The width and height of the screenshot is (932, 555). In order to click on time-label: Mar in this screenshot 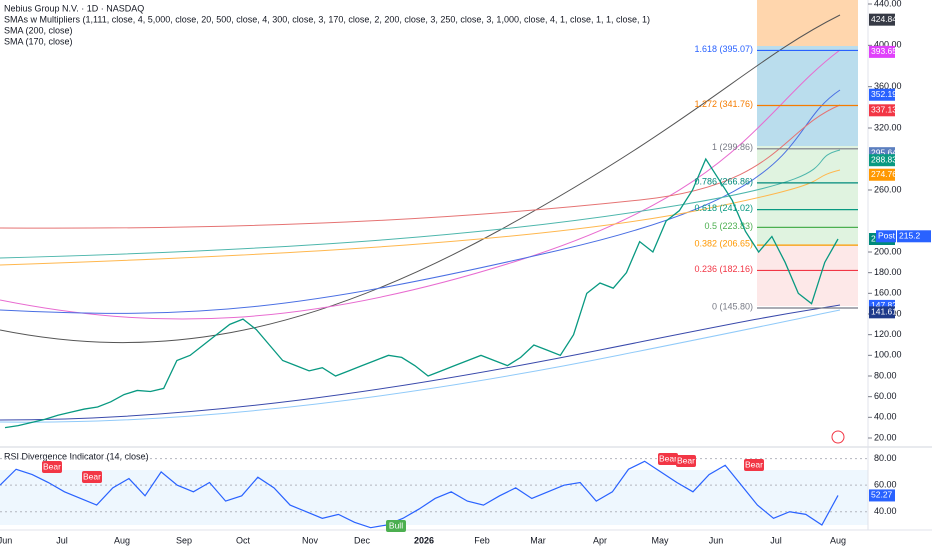, I will do `click(538, 540)`.